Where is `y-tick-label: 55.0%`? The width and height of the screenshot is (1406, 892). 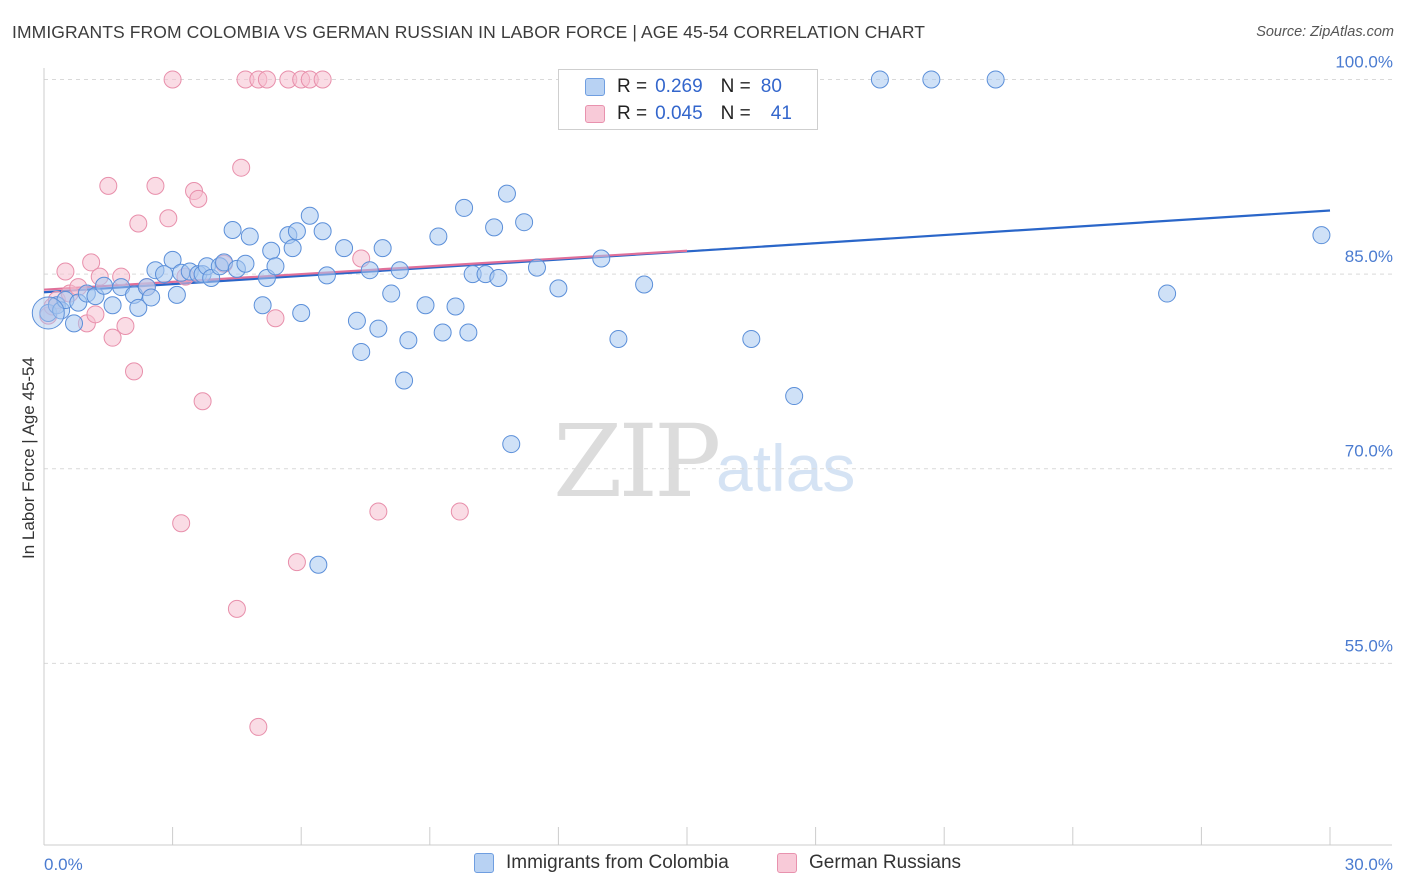
y-tick-label: 55.0% is located at coordinates (1369, 645).